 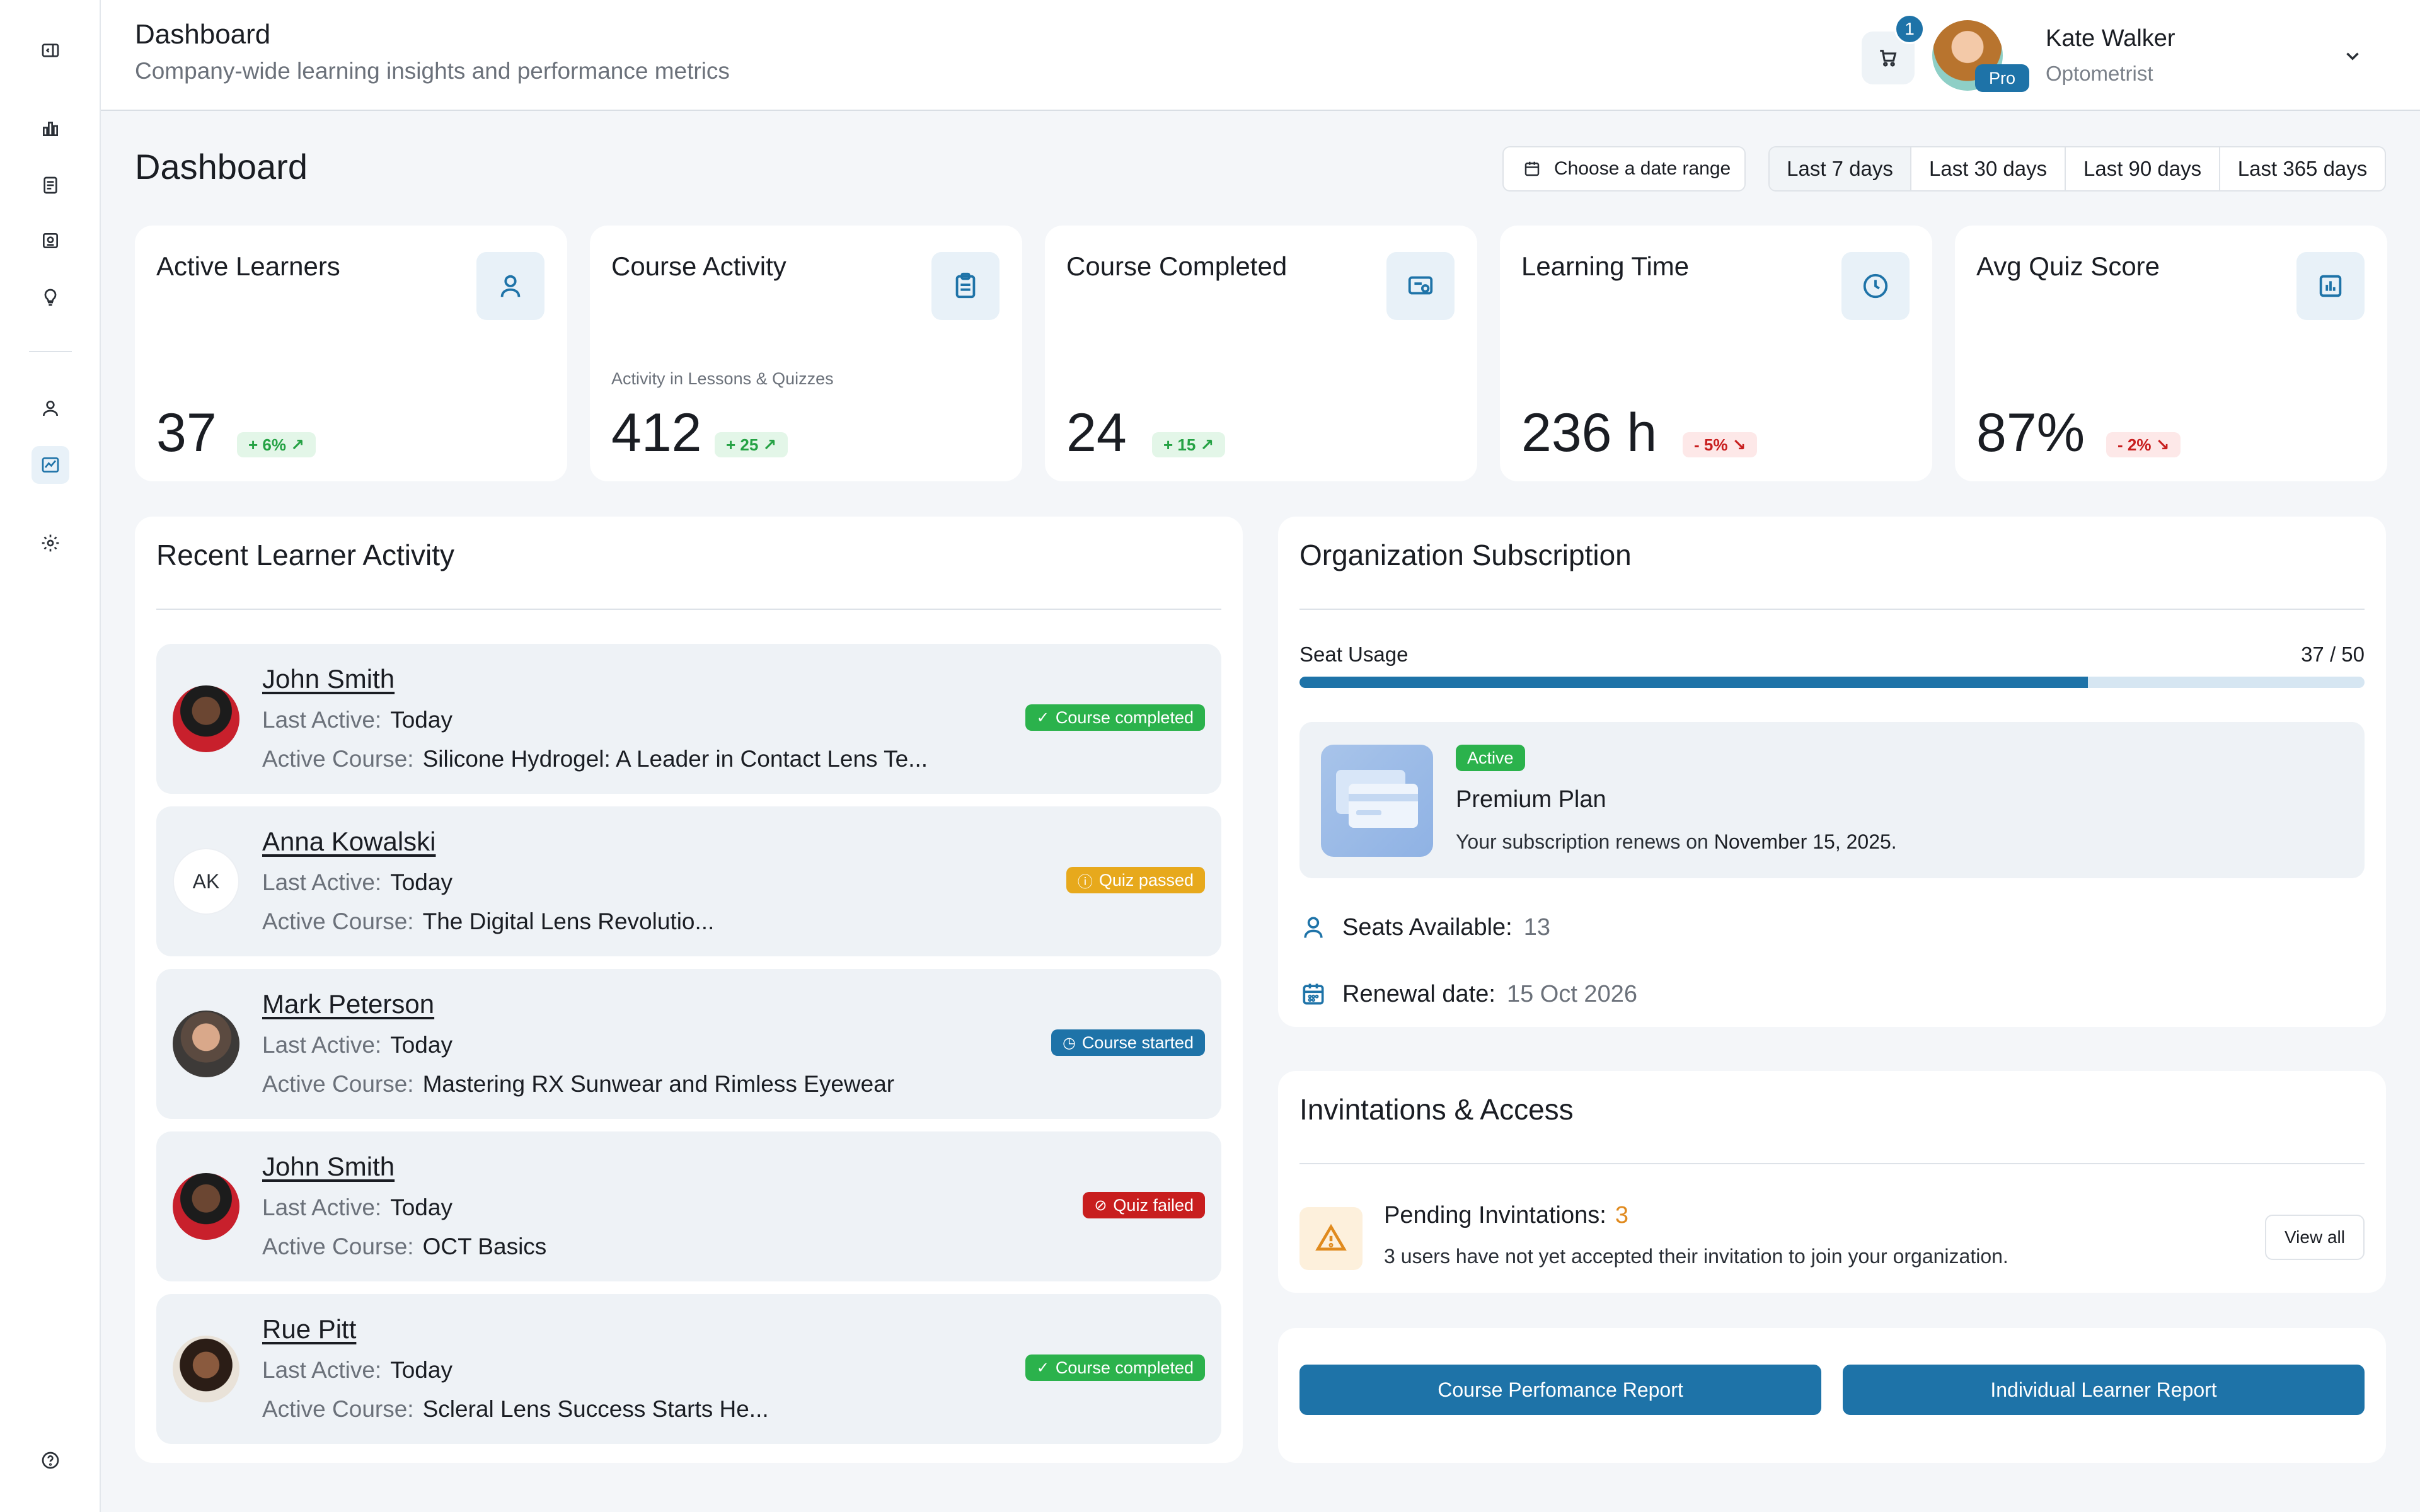 I want to click on analytics-icon, so click(x=50, y=128).